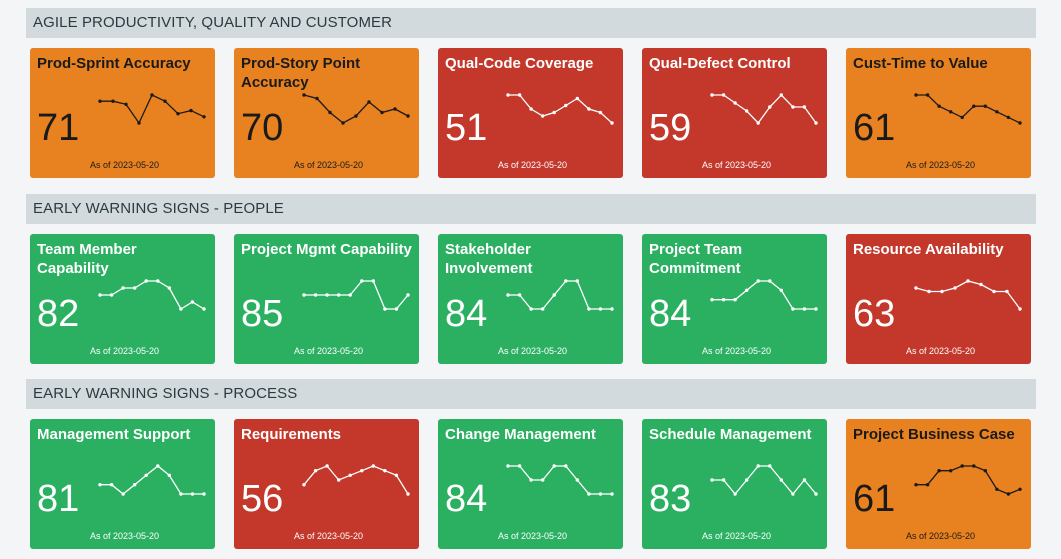  I want to click on kpi-card-code-coverage: Qual-Code Coverage 51 As of 2023-05-20, so click(530, 113).